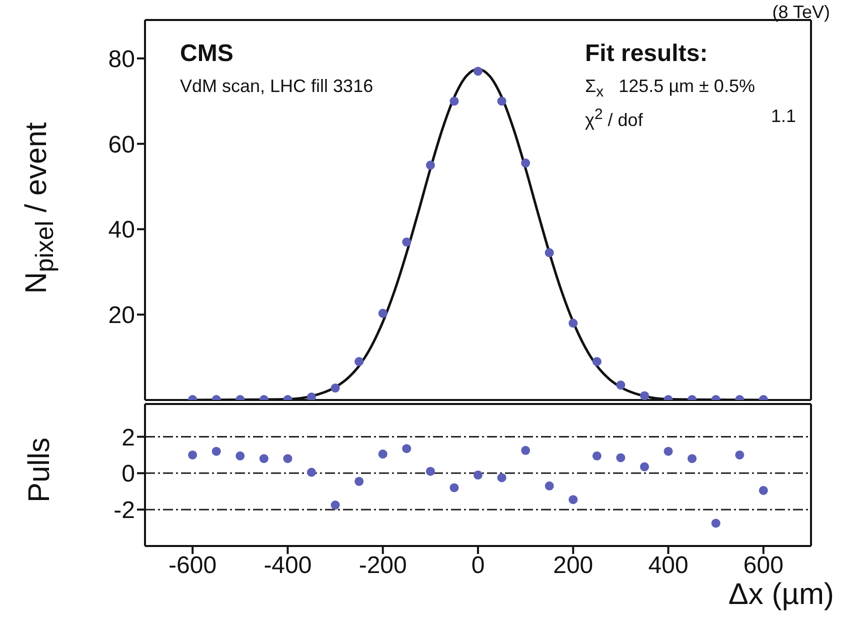 The image size is (846, 619). I want to click on annotation: χ$^{2}$ / dof, so click(614, 118).